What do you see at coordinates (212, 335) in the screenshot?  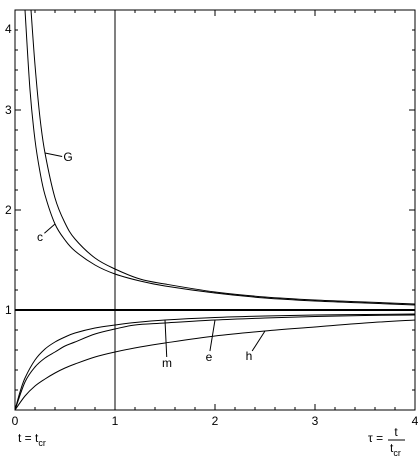 I see `label-leader-e` at bounding box center [212, 335].